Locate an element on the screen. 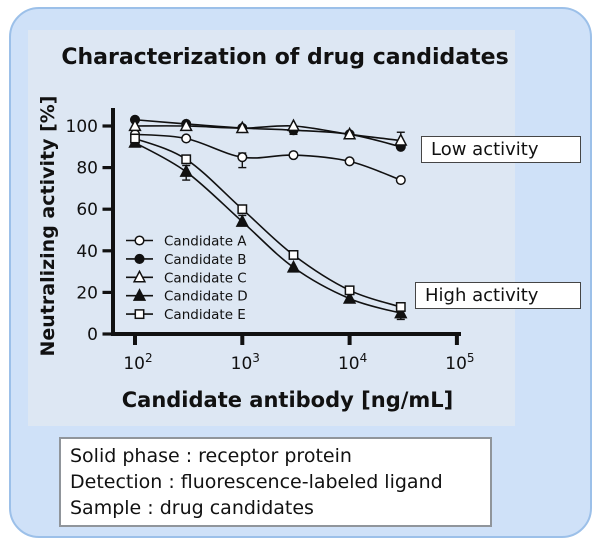 Image resolution: width=600 pixels, height=545 pixels. low-activity-label: Low activity is located at coordinates (501, 149).